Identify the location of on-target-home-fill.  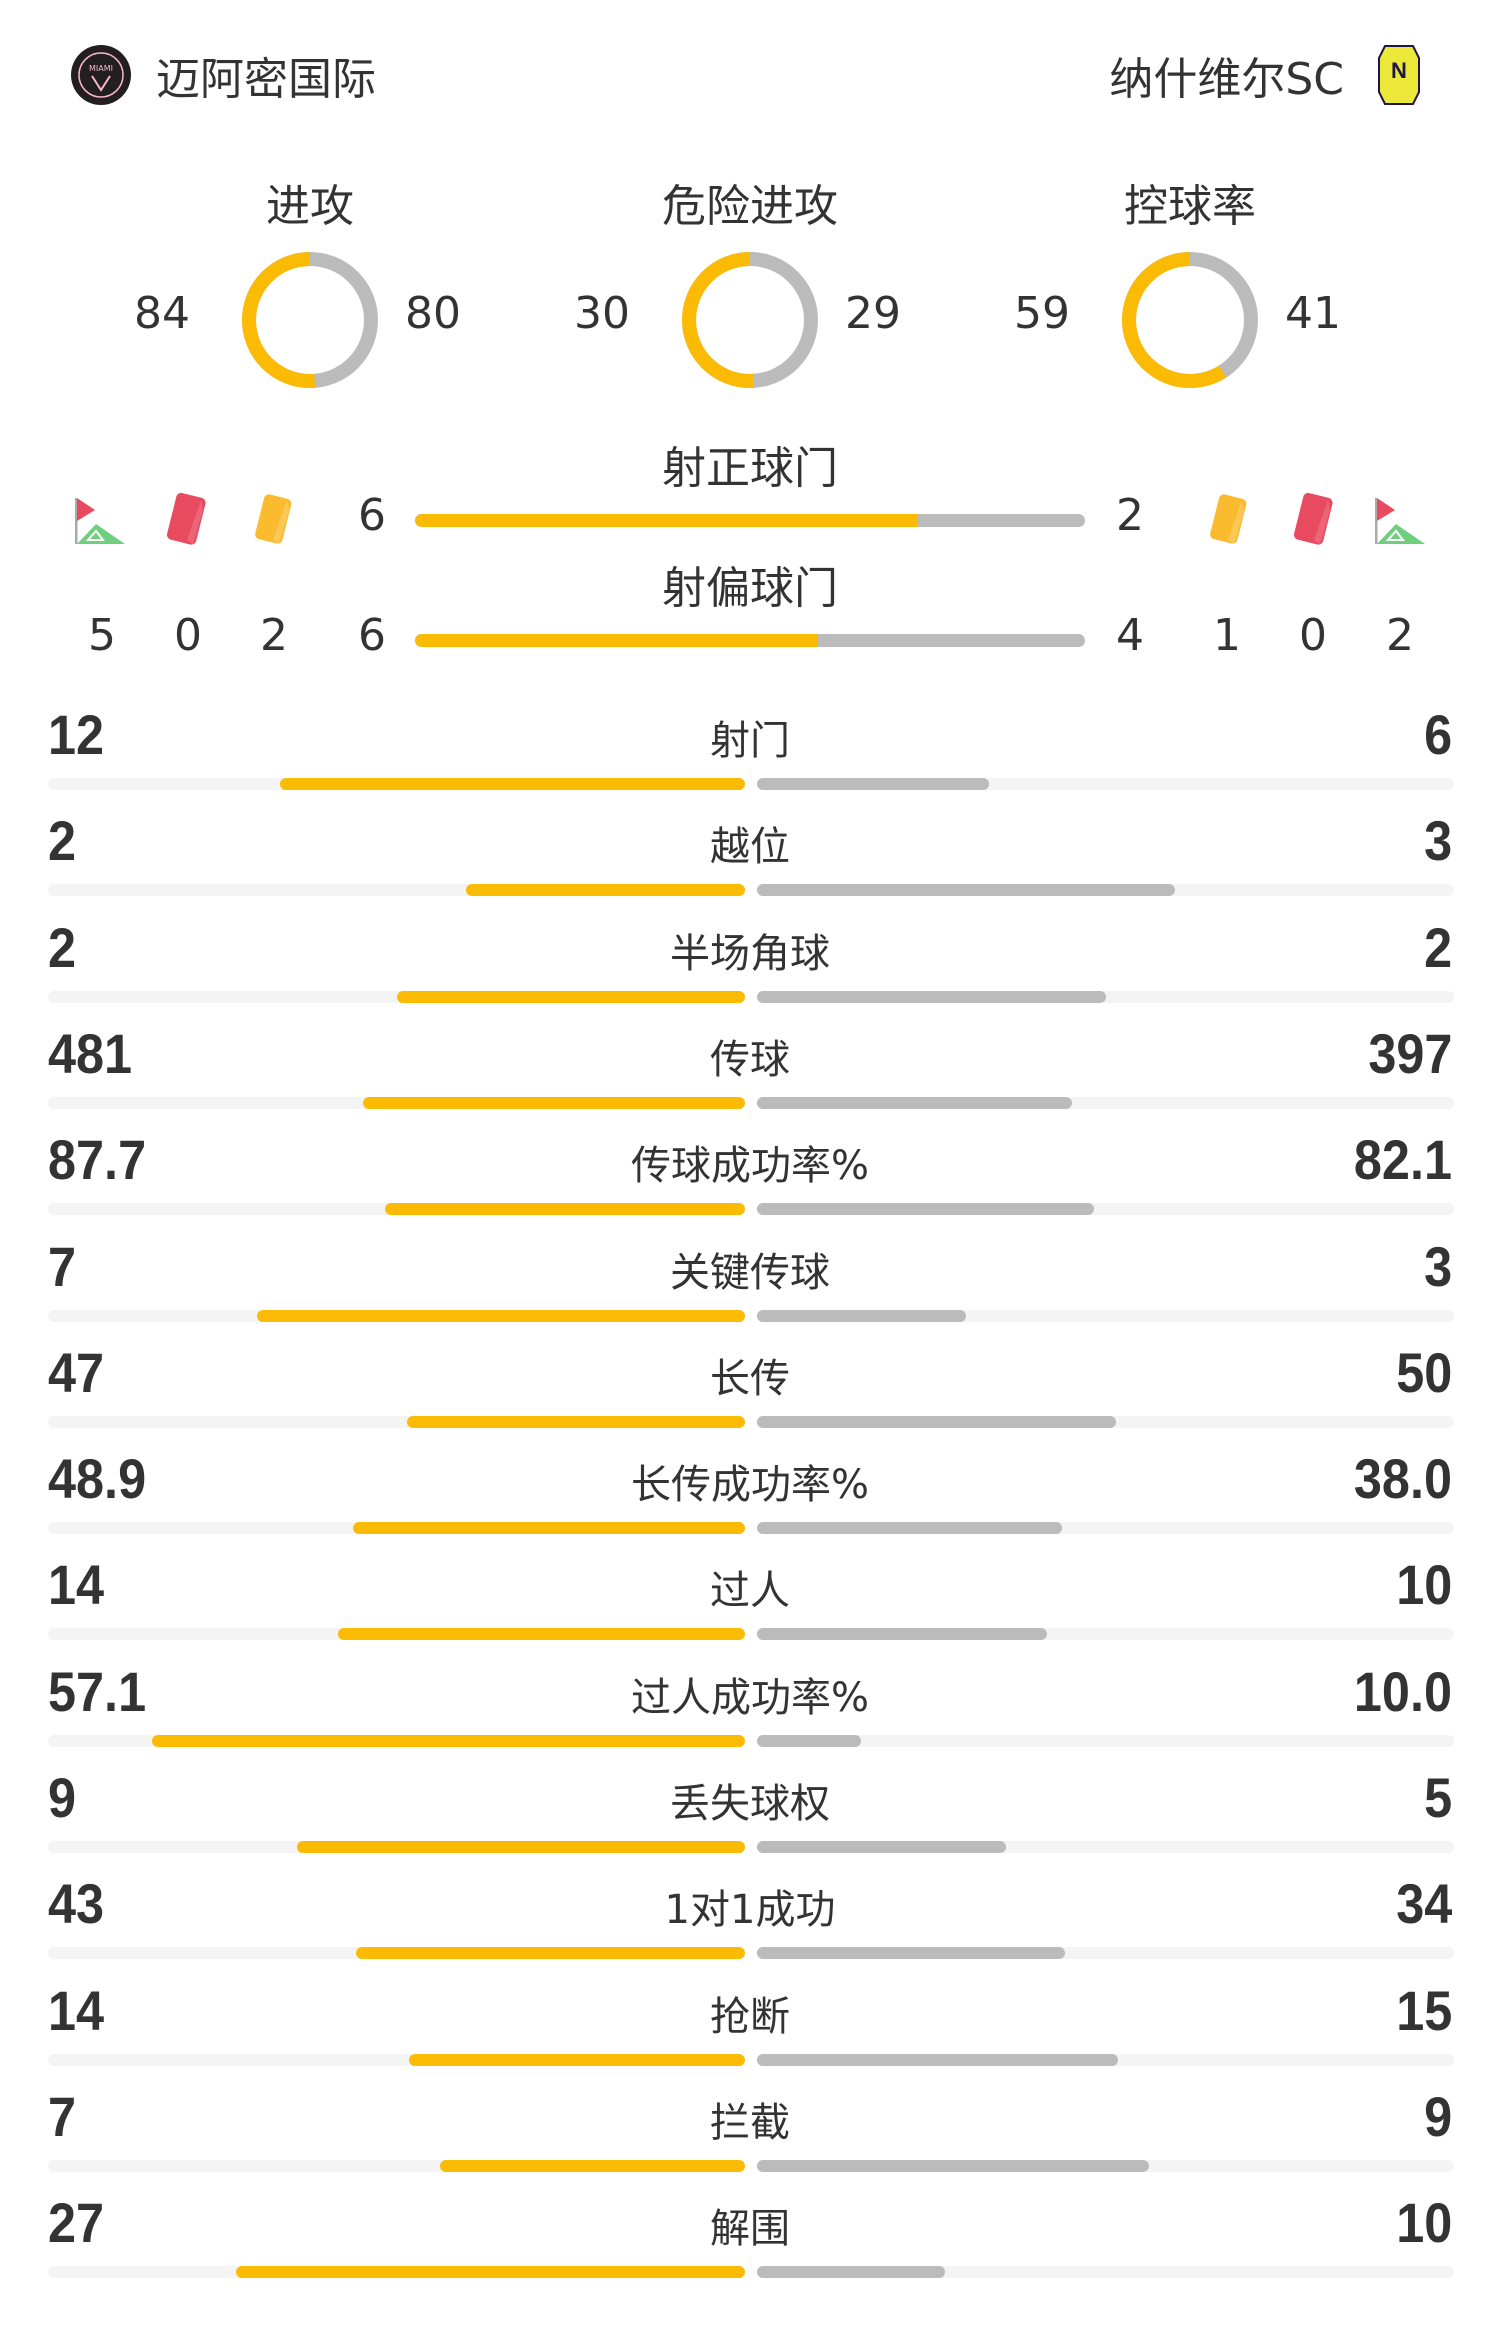
(666, 520).